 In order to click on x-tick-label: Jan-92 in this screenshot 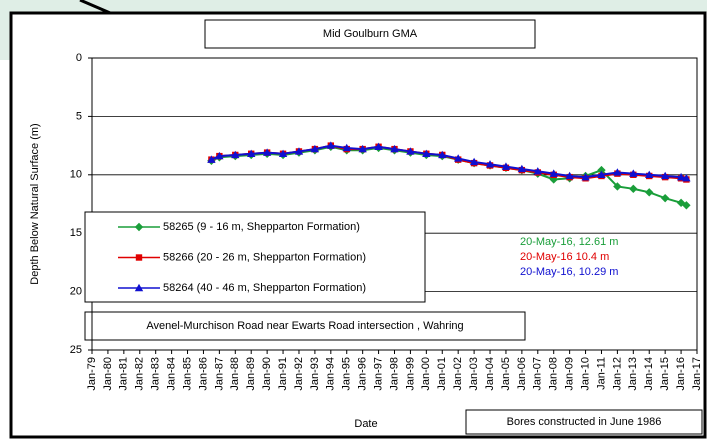, I will do `click(299, 374)`.